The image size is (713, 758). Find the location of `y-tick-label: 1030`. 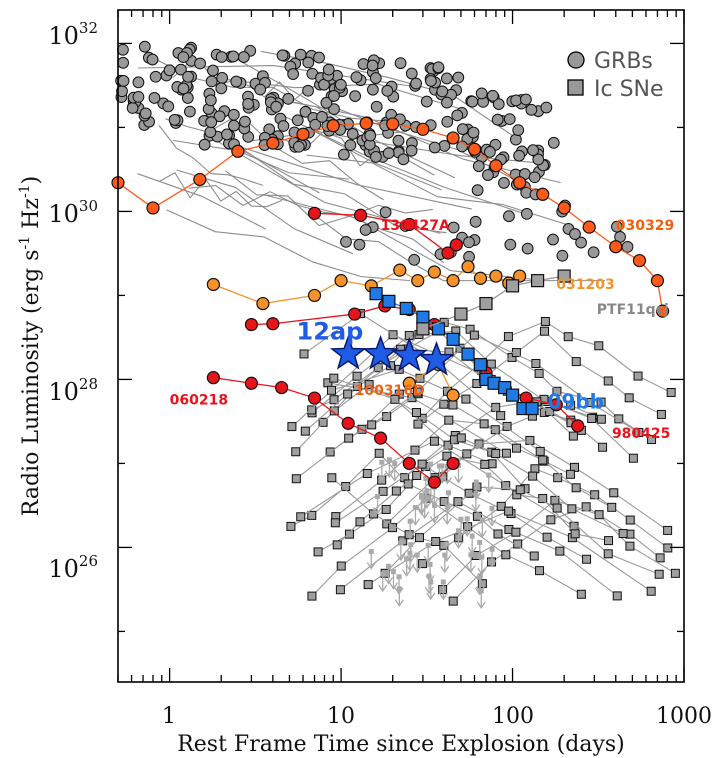

y-tick-label: 1030 is located at coordinates (73, 212).